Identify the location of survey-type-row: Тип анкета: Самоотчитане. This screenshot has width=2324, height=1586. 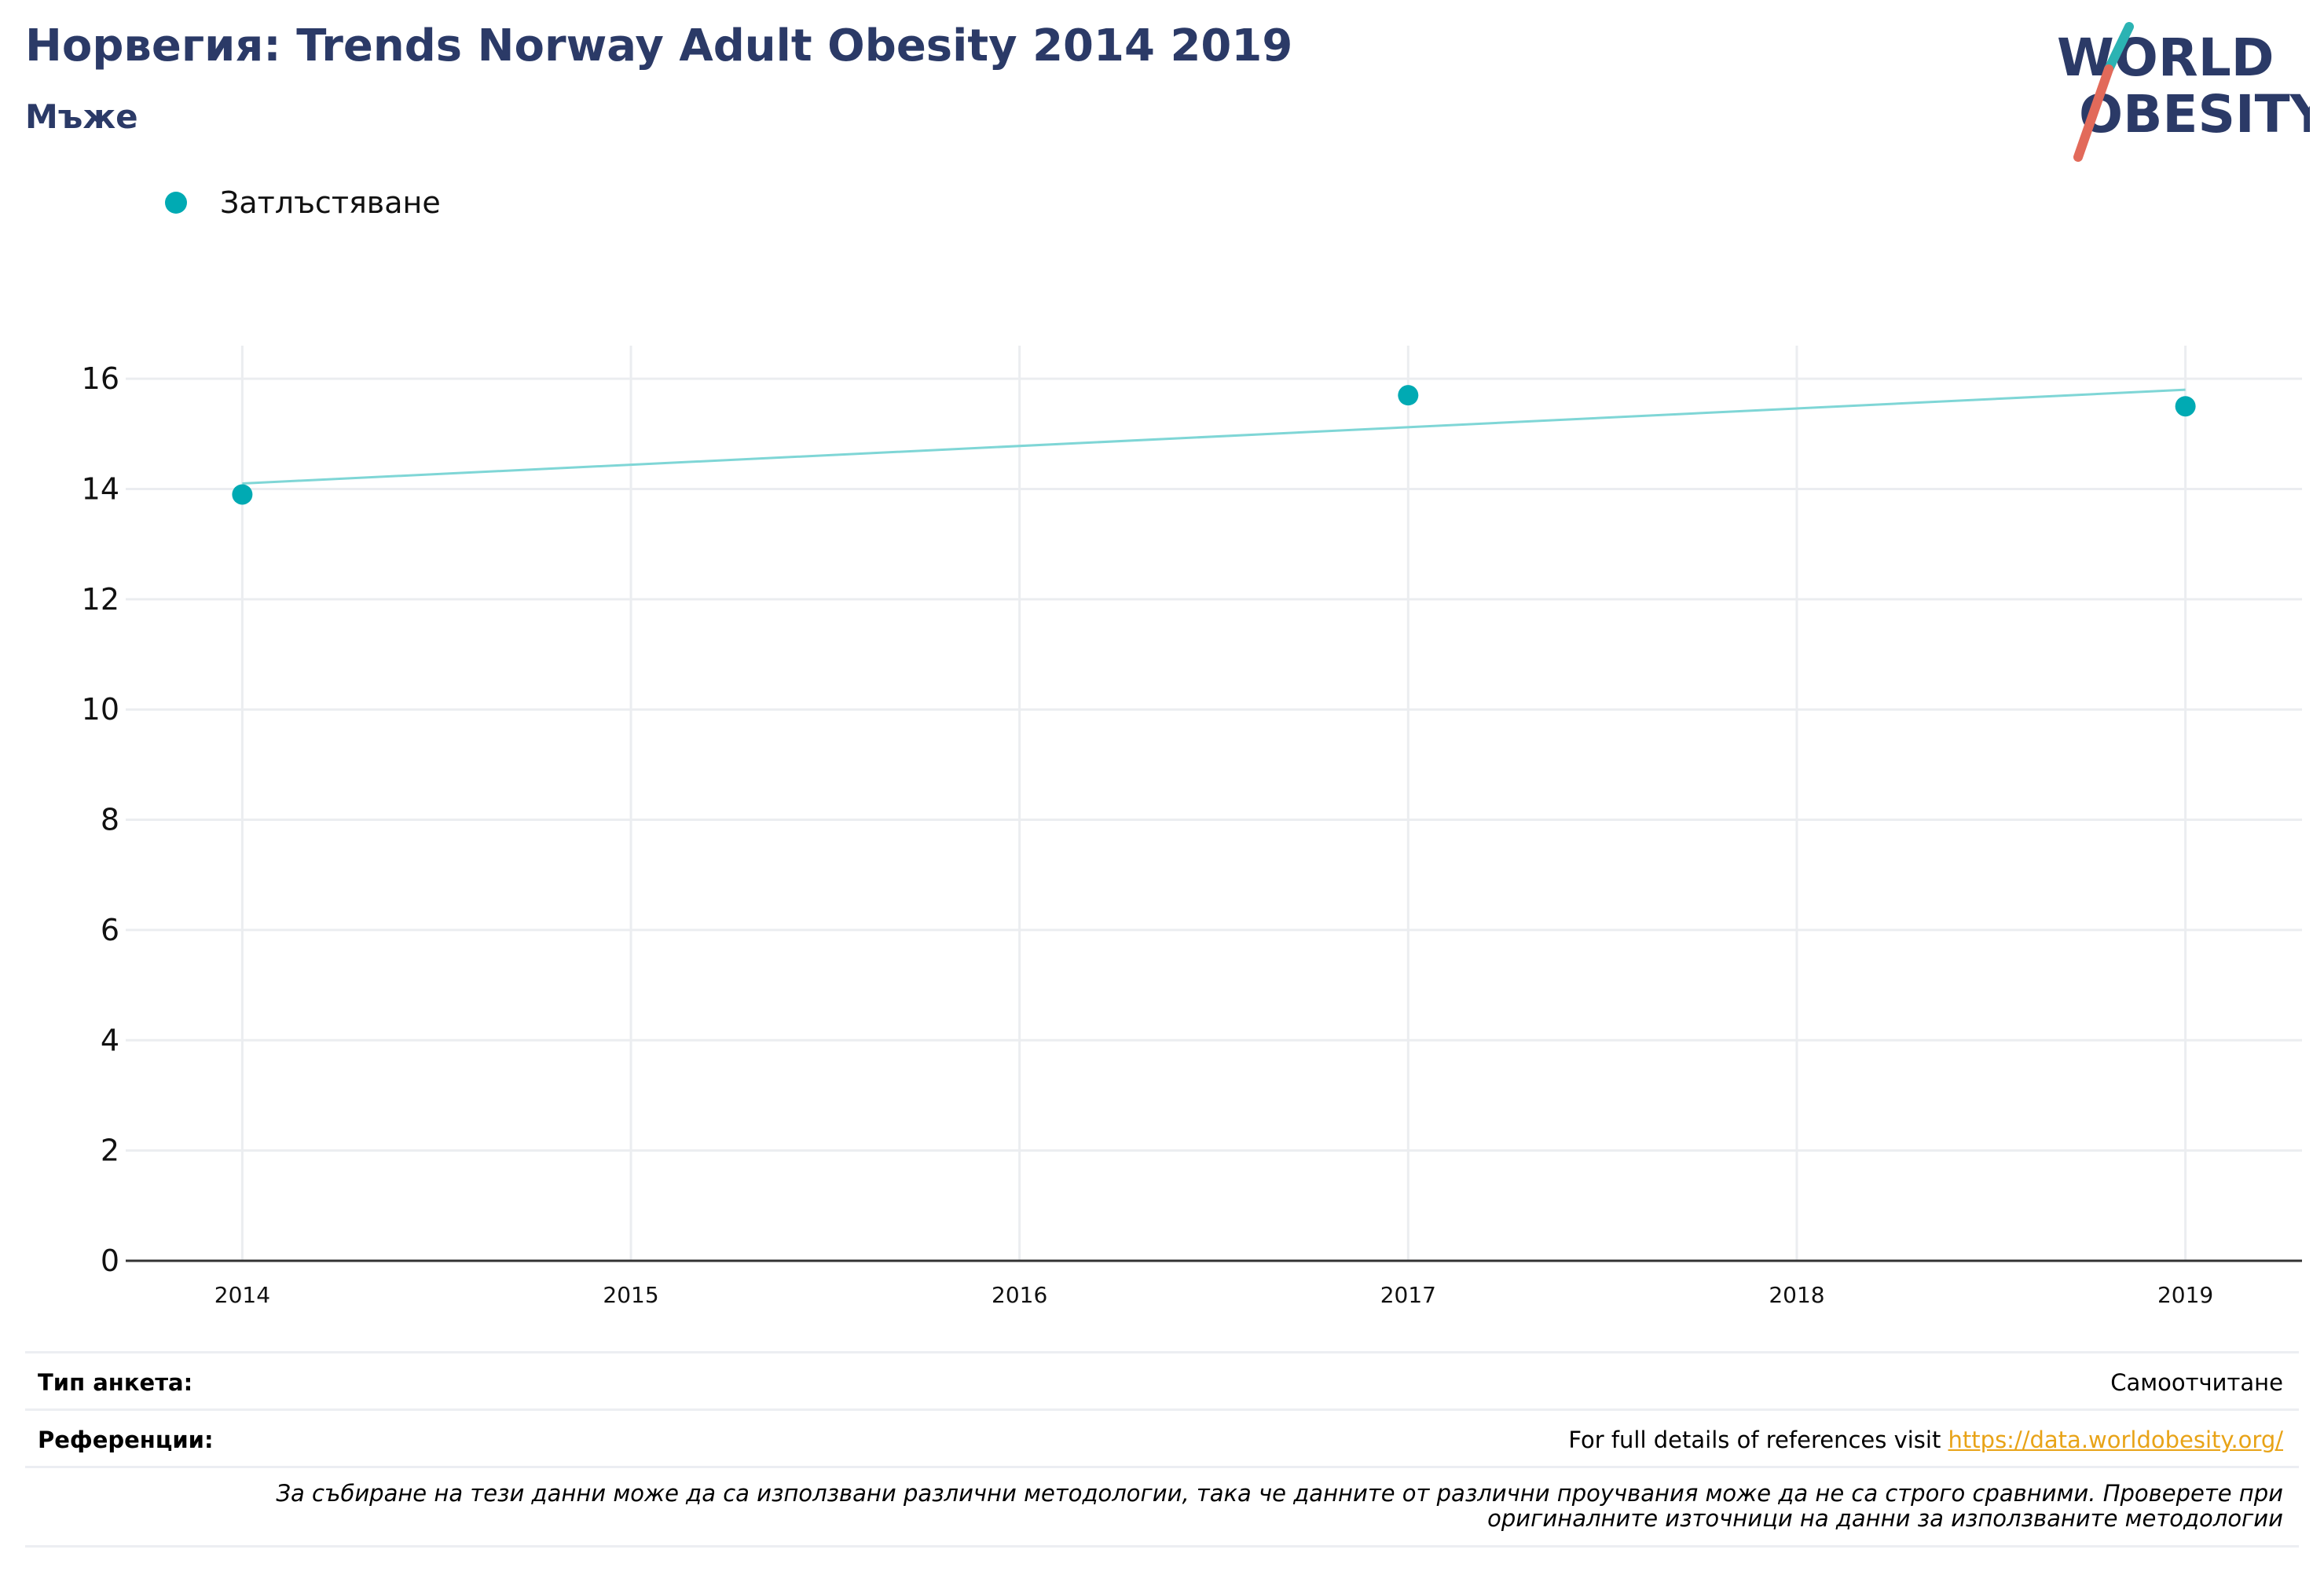
(1162, 1379).